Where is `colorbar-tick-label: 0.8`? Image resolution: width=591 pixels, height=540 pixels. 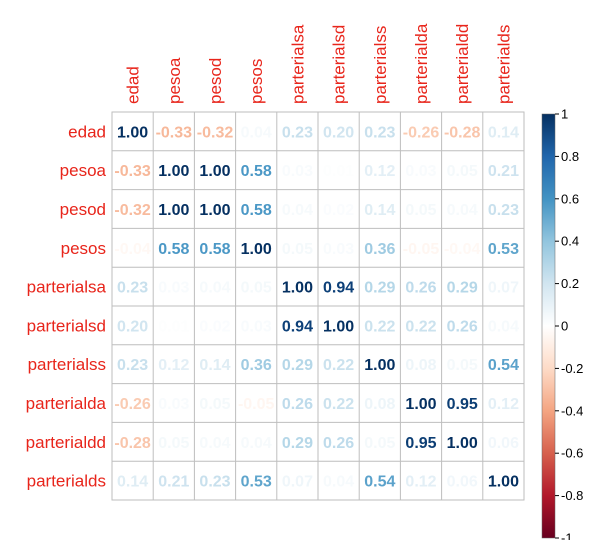
colorbar-tick-label: 0.8 is located at coordinates (570, 156).